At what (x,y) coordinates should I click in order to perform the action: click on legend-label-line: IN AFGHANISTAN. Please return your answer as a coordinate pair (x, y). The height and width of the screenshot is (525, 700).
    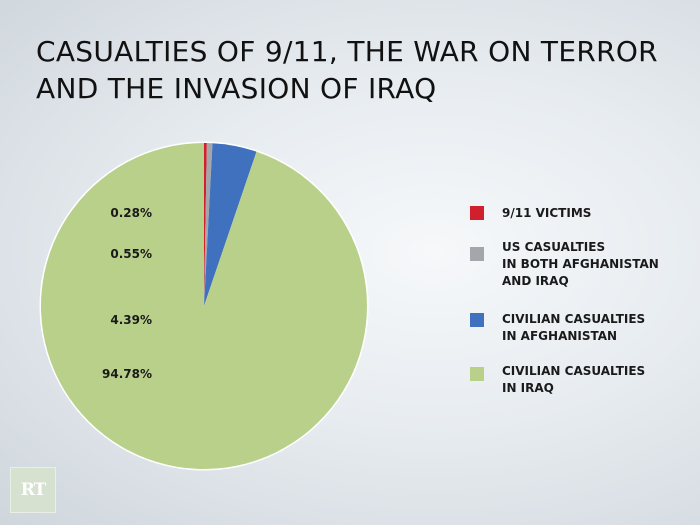
    Looking at the image, I should click on (560, 336).